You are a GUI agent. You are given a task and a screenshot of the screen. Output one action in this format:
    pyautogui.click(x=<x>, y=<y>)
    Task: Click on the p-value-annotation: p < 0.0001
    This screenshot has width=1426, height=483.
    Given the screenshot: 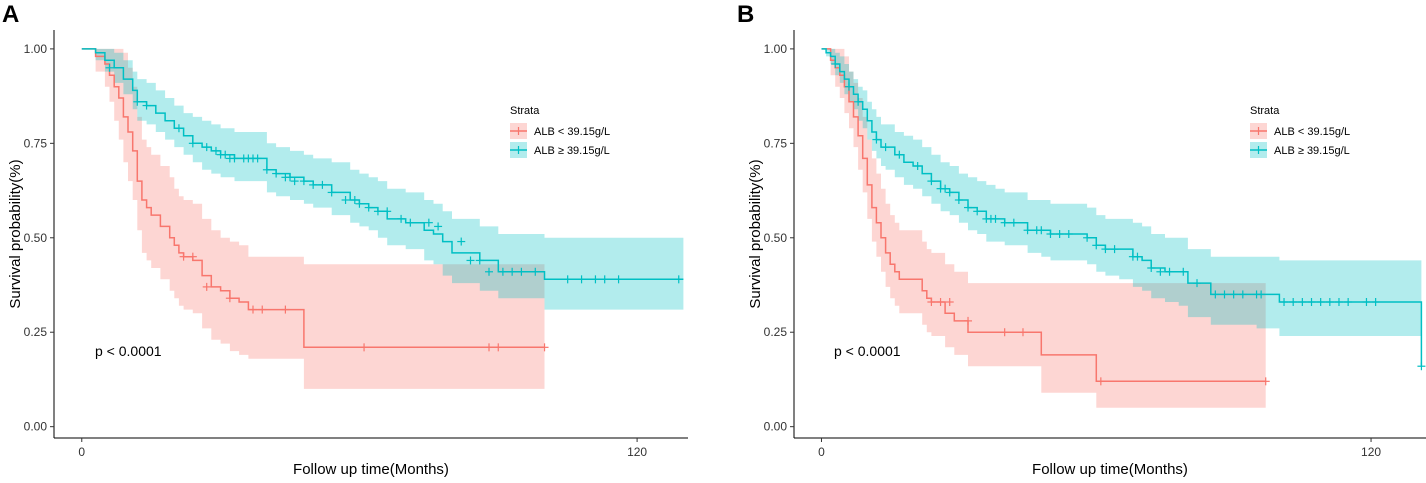 What is the action you would take?
    pyautogui.click(x=128, y=351)
    